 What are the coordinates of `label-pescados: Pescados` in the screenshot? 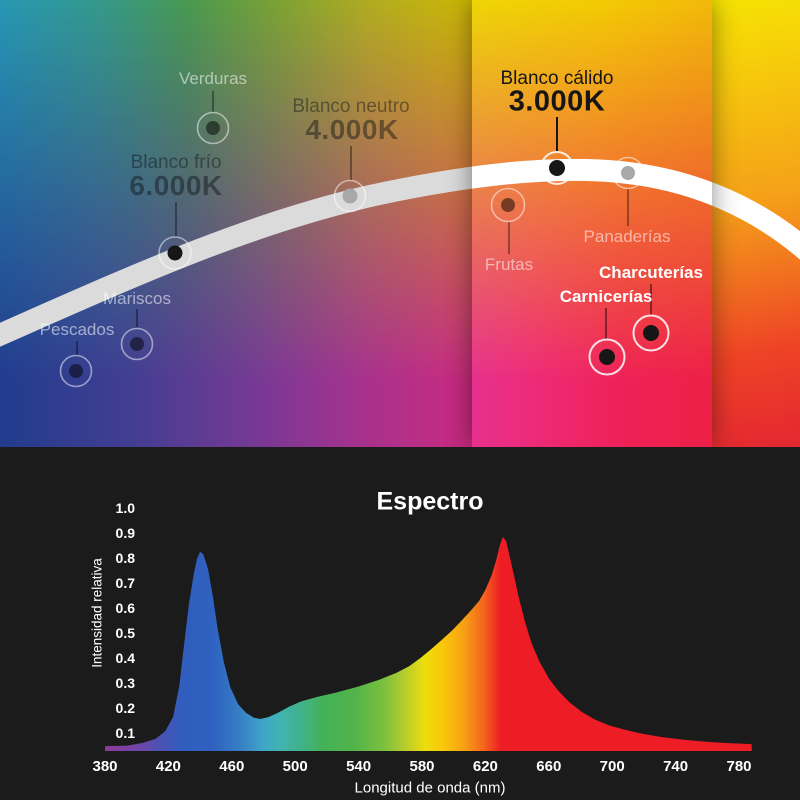 It's located at (77, 329).